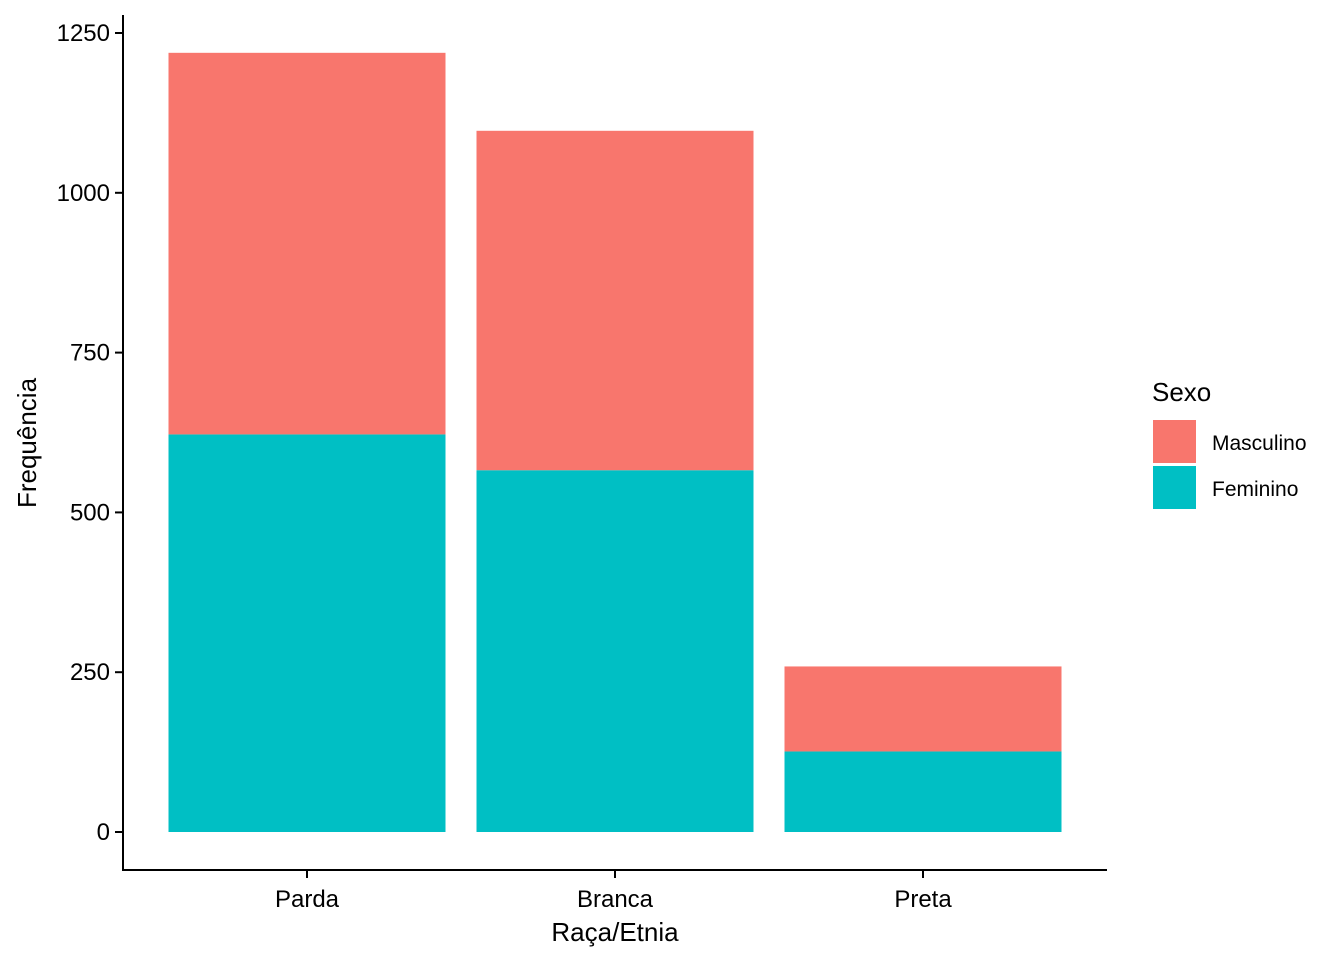  Describe the element at coordinates (90, 433) in the screenshot. I see `y-axis-ticks: 0 250 500 750 1000 1250` at that location.